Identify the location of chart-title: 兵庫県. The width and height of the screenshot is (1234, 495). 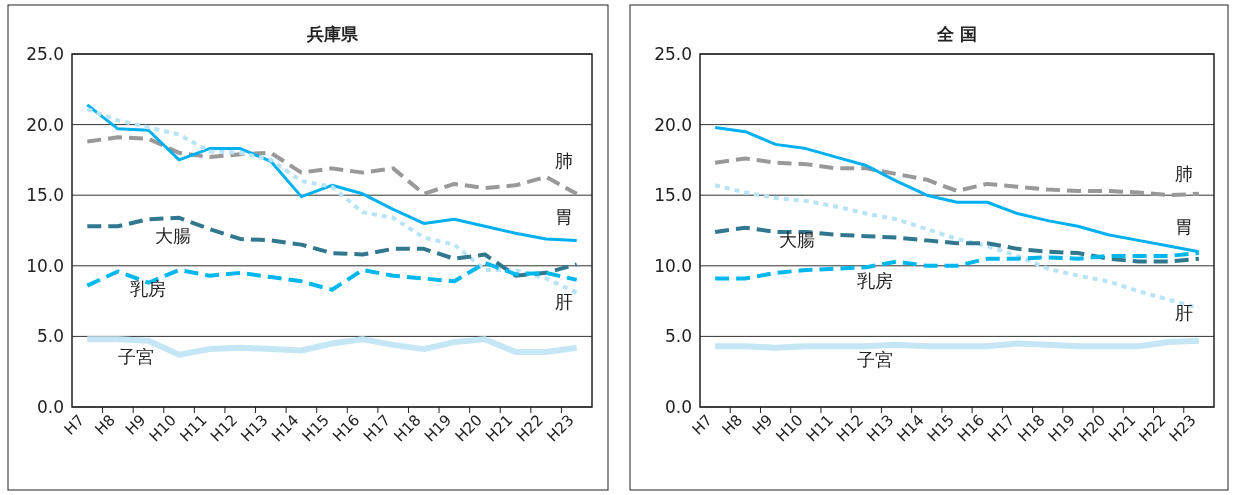
(332, 34).